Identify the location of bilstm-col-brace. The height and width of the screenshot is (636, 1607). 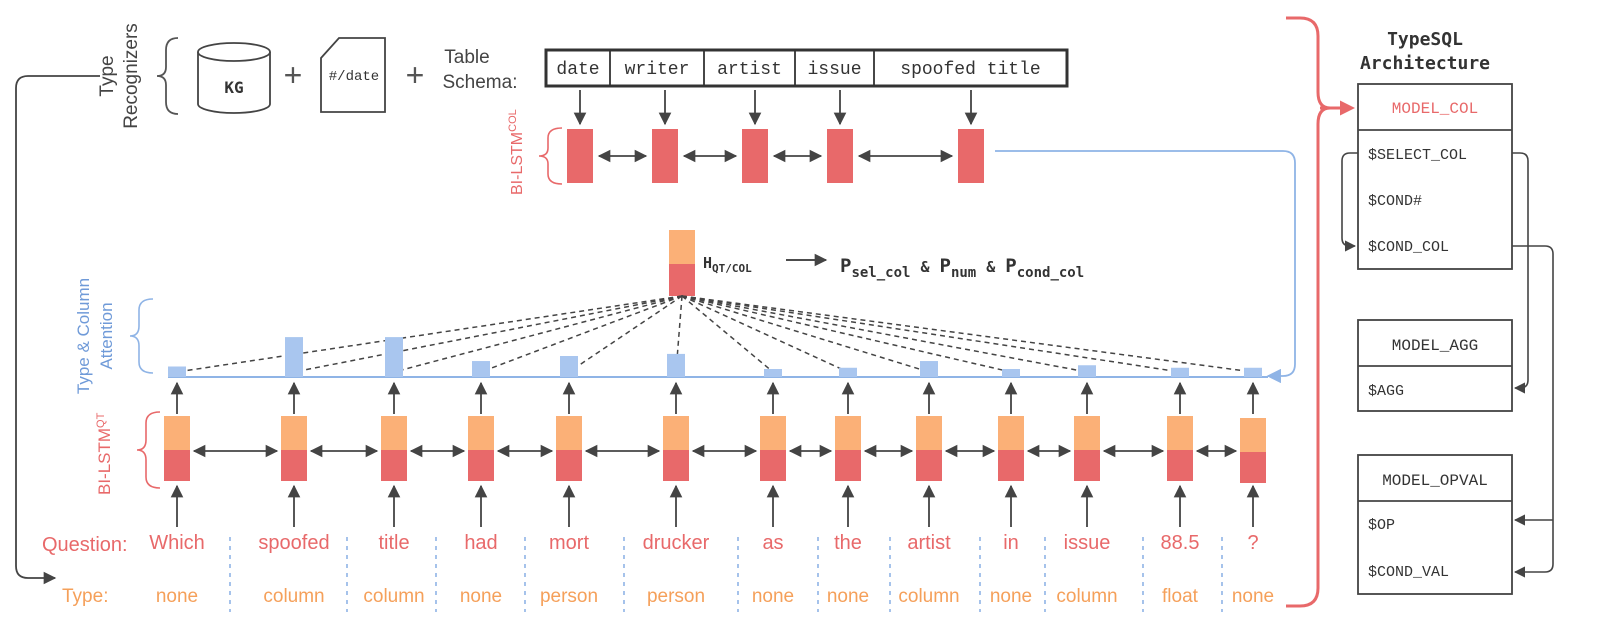
(550, 156).